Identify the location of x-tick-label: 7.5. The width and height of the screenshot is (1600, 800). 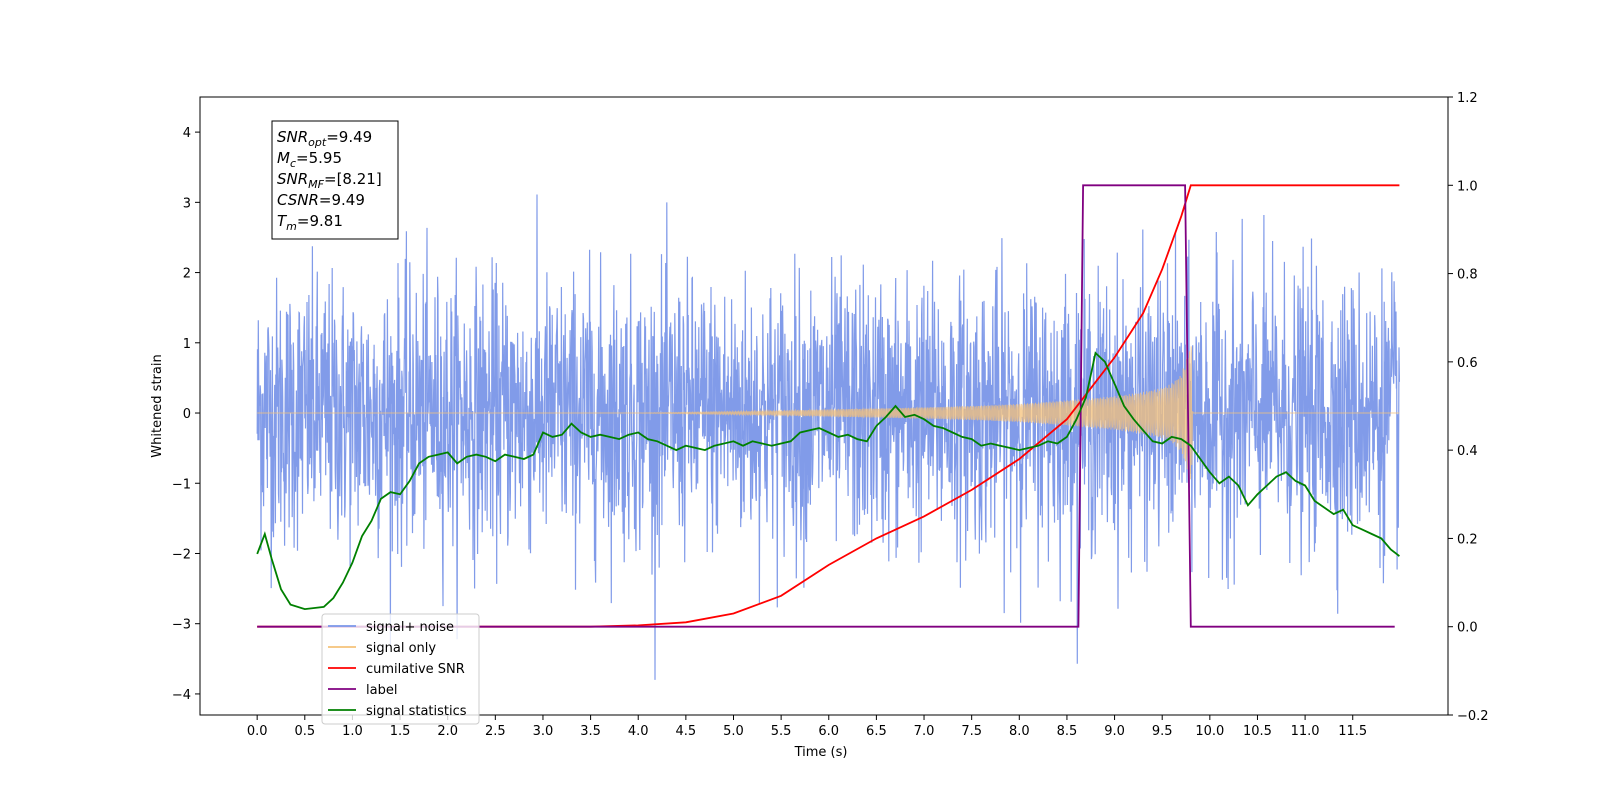
(971, 731).